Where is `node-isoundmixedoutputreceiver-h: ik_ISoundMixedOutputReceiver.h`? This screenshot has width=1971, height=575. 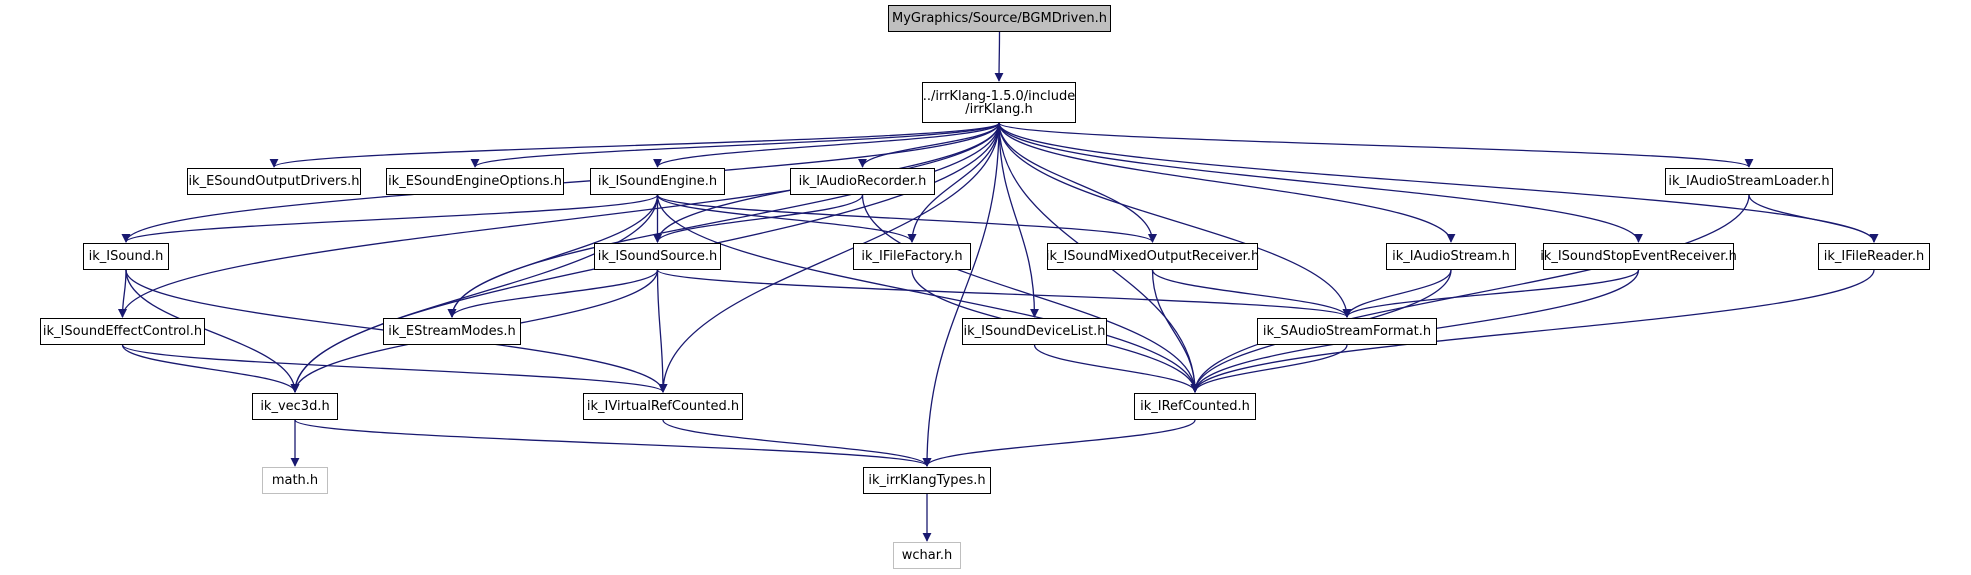 node-isoundmixedoutputreceiver-h: ik_ISoundMixedOutputReceiver.h is located at coordinates (1152, 256).